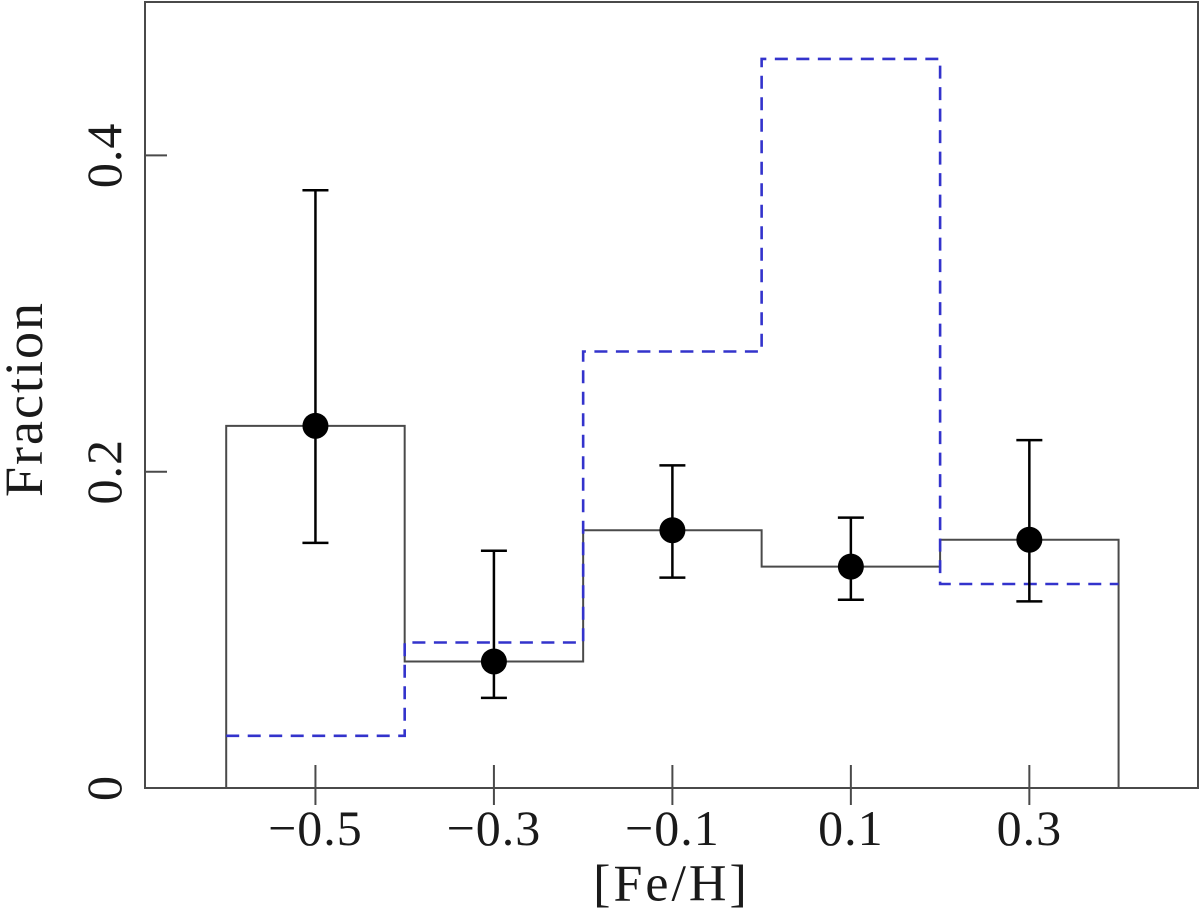 Image resolution: width=1200 pixels, height=916 pixels. What do you see at coordinates (671, 884) in the screenshot?
I see `x-axis-title: [Fe/H]` at bounding box center [671, 884].